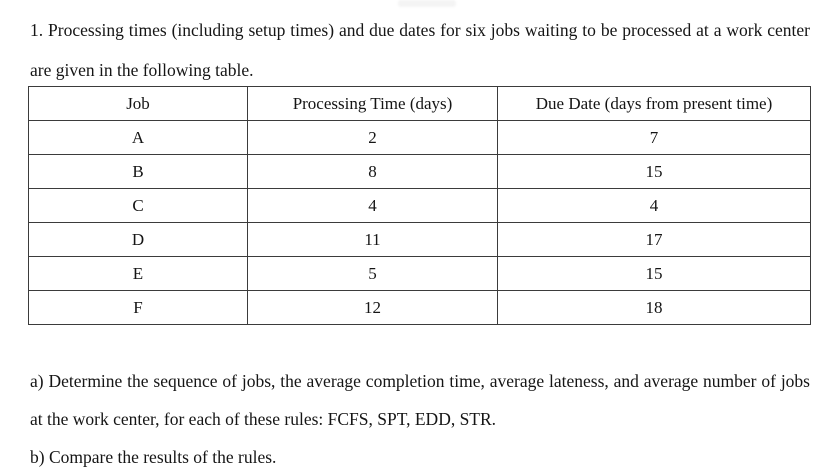 The width and height of the screenshot is (839, 470). Describe the element at coordinates (138, 205) in the screenshot. I see `job-cell: C` at that location.